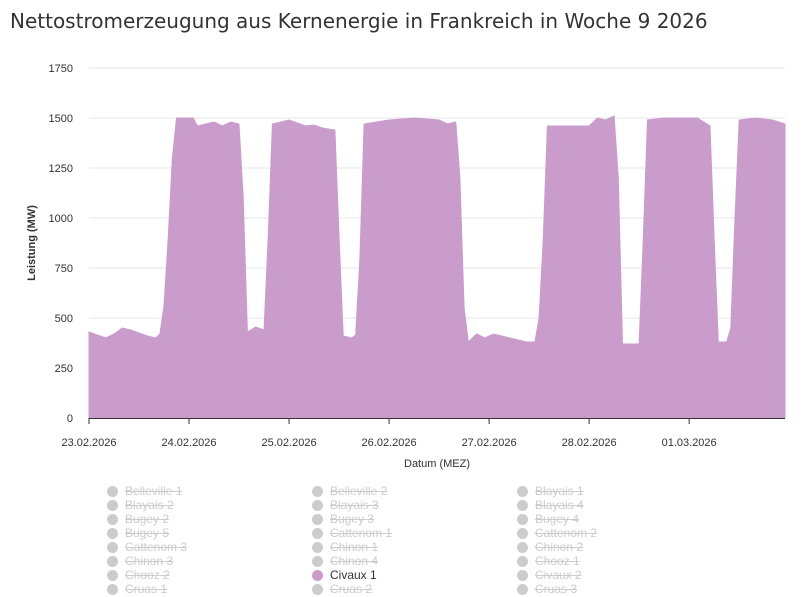 The height and width of the screenshot is (597, 805). I want to click on legend-item-belleville-2: Belleville 2, so click(349, 491).